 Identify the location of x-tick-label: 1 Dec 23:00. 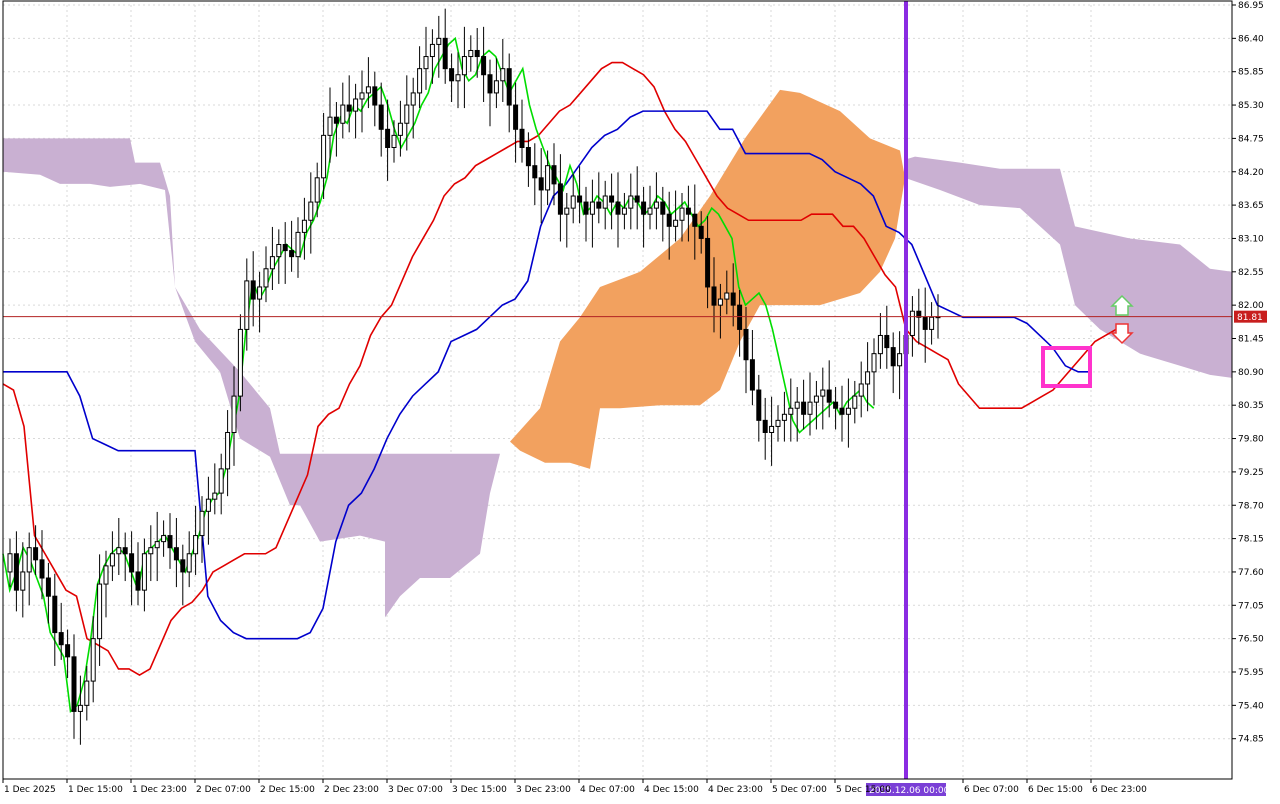
(159, 790).